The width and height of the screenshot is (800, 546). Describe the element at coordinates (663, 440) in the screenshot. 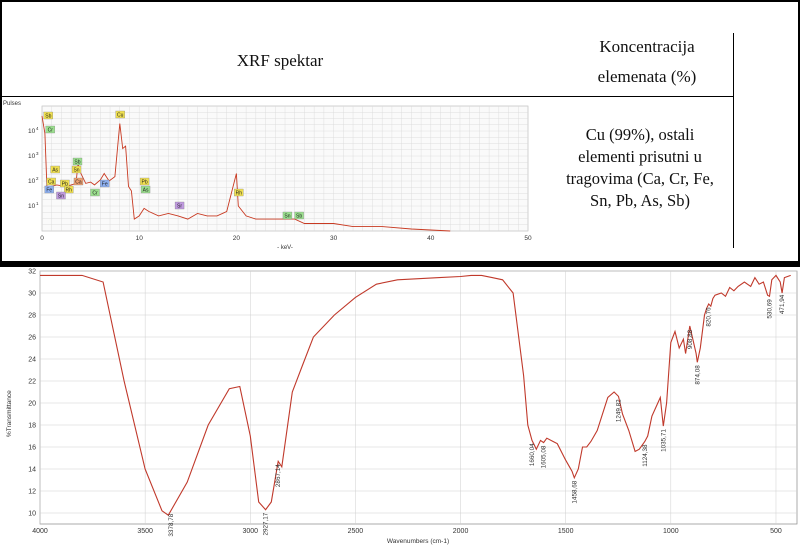

I see `ftir-peak-label: 1035,71` at that location.